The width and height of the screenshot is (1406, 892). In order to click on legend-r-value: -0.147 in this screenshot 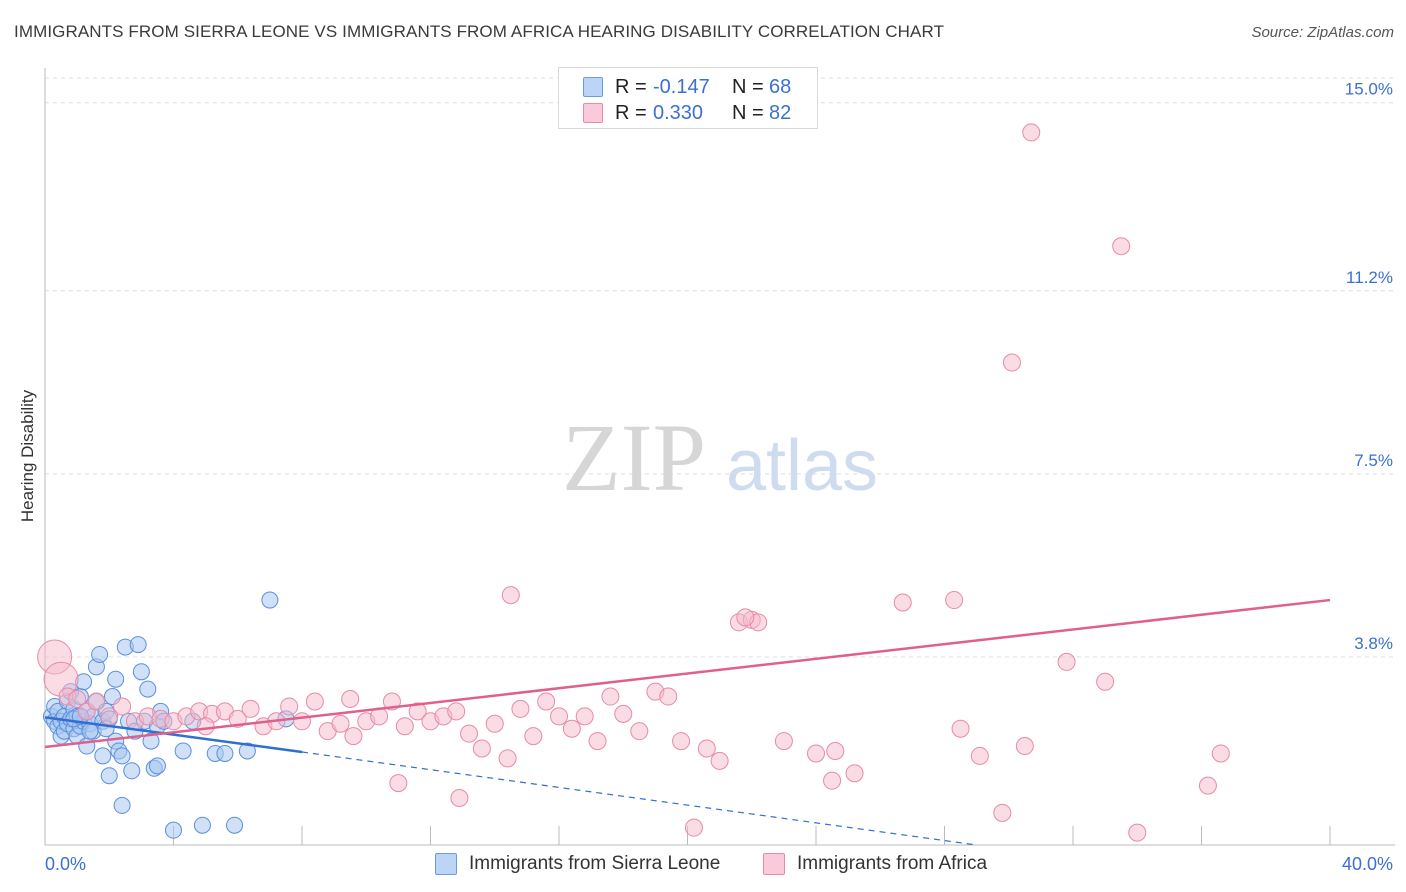, I will do `click(681, 86)`.